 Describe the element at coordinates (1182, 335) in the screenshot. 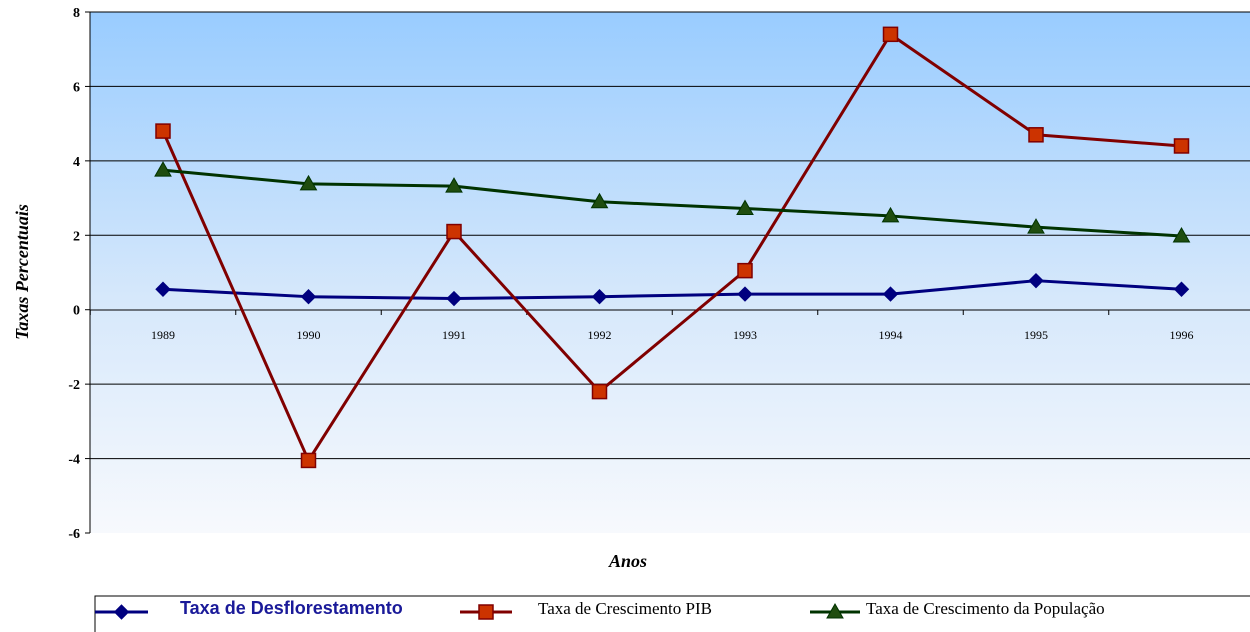

I see `x-tick-label: 1996` at that location.